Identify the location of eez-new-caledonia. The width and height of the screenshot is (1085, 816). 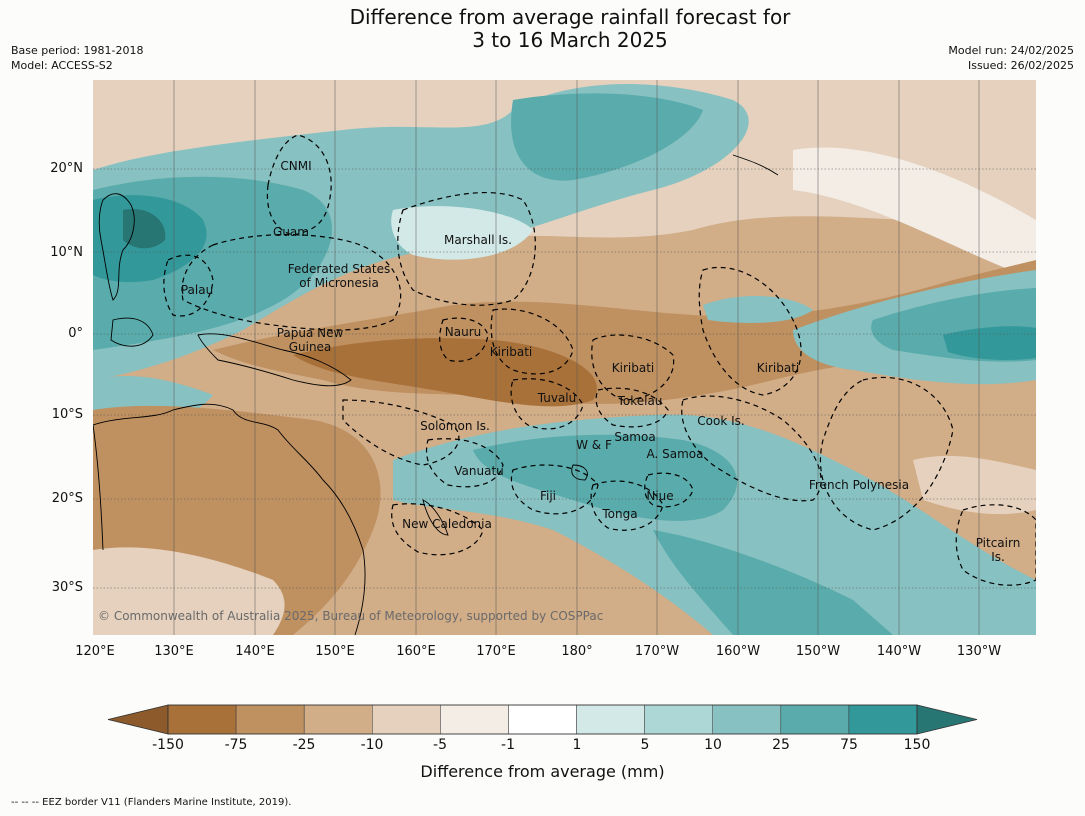
(437, 529).